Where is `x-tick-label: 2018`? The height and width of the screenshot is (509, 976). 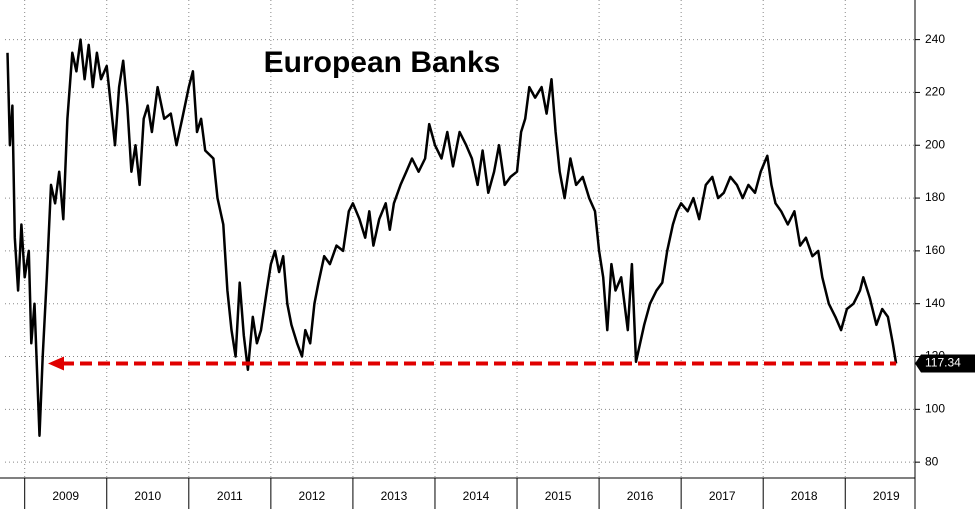 x-tick-label: 2018 is located at coordinates (804, 496).